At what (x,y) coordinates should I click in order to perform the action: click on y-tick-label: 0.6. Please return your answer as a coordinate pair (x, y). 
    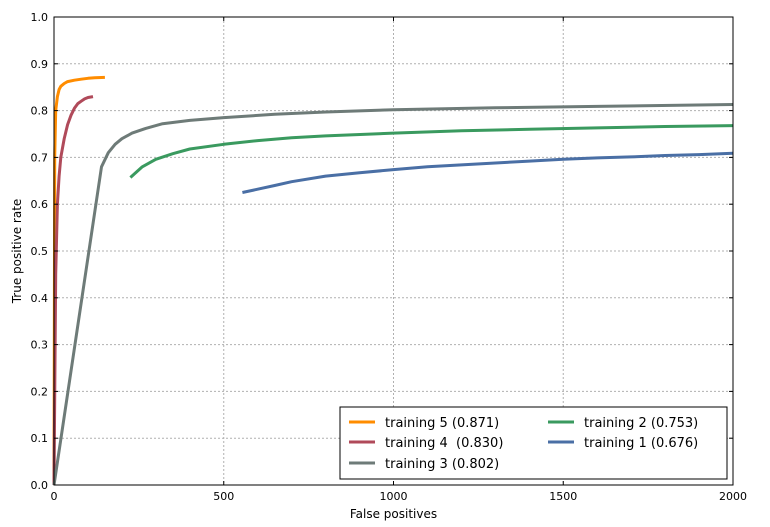
    Looking at the image, I should click on (40, 204).